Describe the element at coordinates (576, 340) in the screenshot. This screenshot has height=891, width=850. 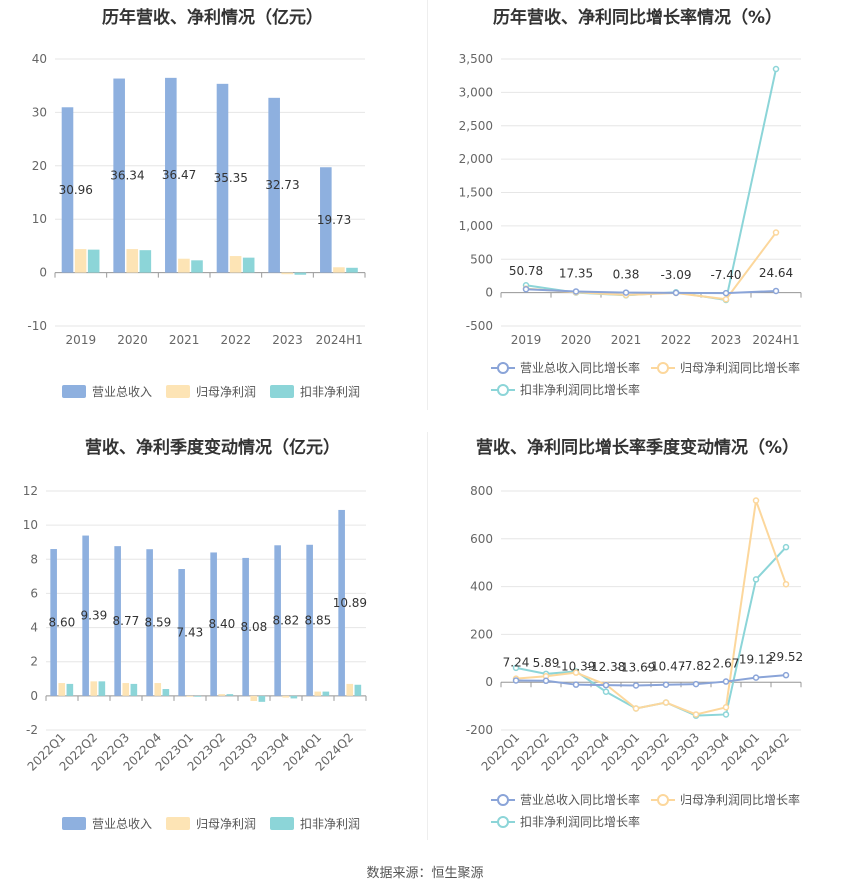
I see `x-tick-label: 2020` at that location.